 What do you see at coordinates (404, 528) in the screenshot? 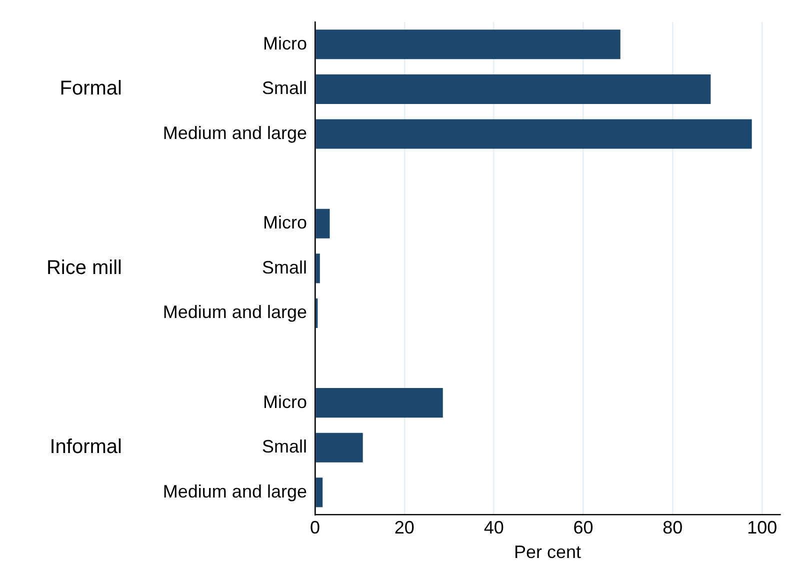
I see `x-tick-label: 20` at bounding box center [404, 528].